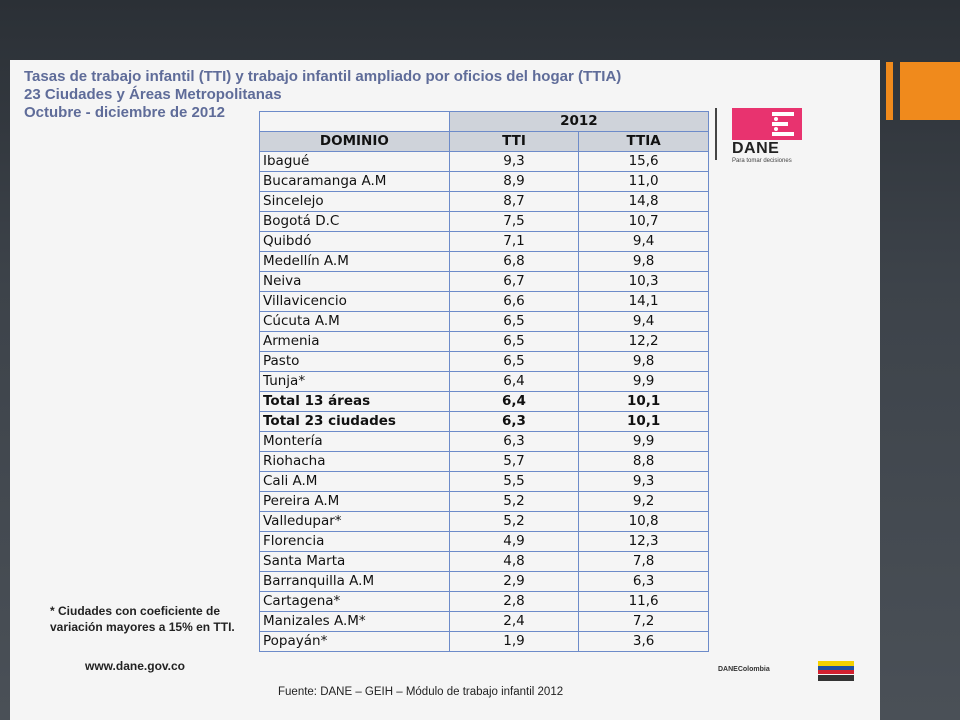 This screenshot has height=720, width=960. I want to click on table-row: Popayán* 1,9 3,6, so click(484, 641).